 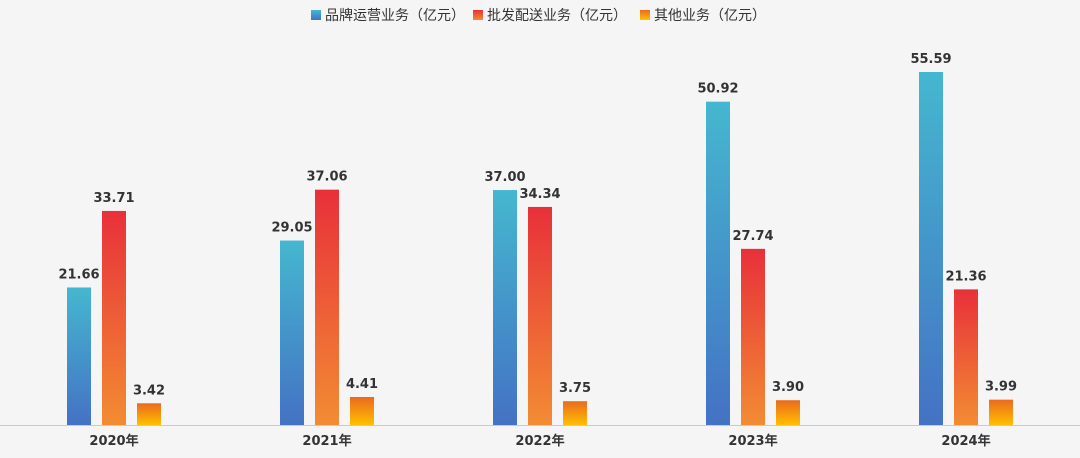 I want to click on x-tick-label-2: 2021年, so click(x=326, y=441).